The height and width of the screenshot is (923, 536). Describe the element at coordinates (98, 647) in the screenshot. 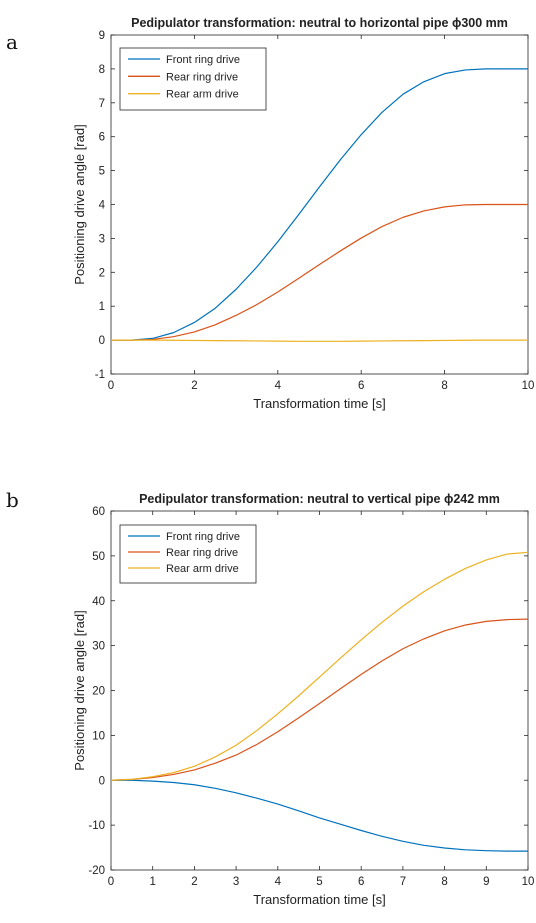

I see `y-tick-label: 30` at that location.